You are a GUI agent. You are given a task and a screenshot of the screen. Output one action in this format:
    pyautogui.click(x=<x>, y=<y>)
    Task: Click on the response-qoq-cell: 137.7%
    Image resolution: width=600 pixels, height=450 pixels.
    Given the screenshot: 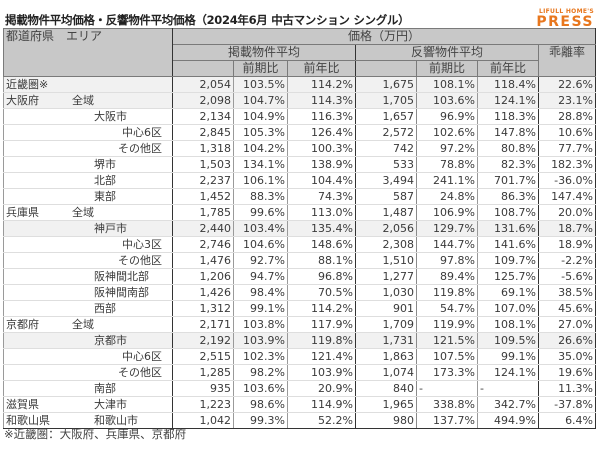 What is the action you would take?
    pyautogui.click(x=447, y=420)
    